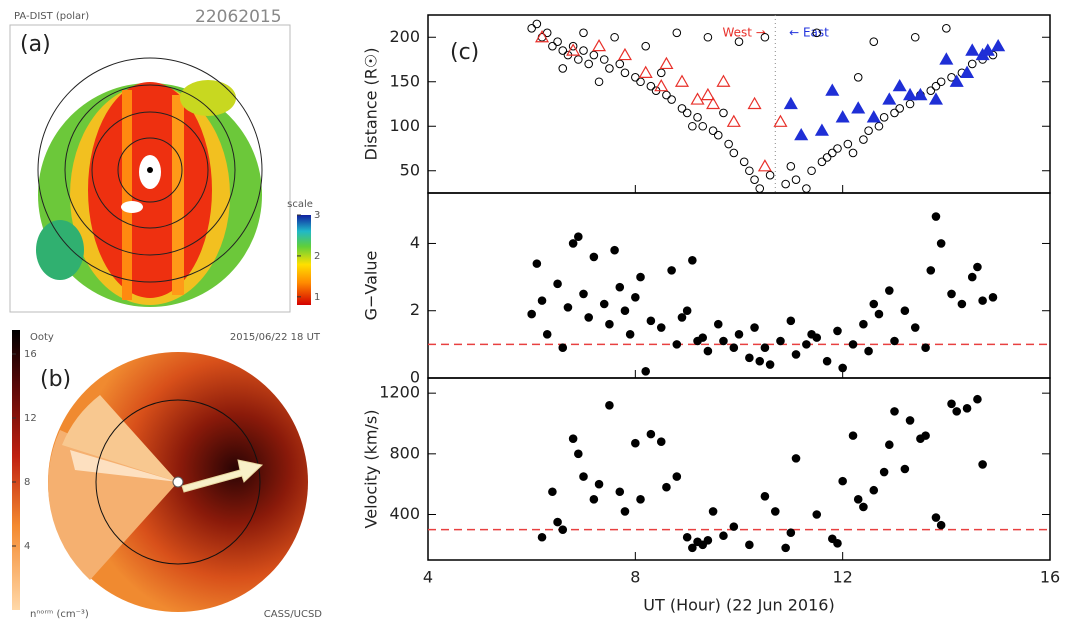  What do you see at coordinates (410, 169) in the screenshot?
I see `y-tick-label: 50` at bounding box center [410, 169].